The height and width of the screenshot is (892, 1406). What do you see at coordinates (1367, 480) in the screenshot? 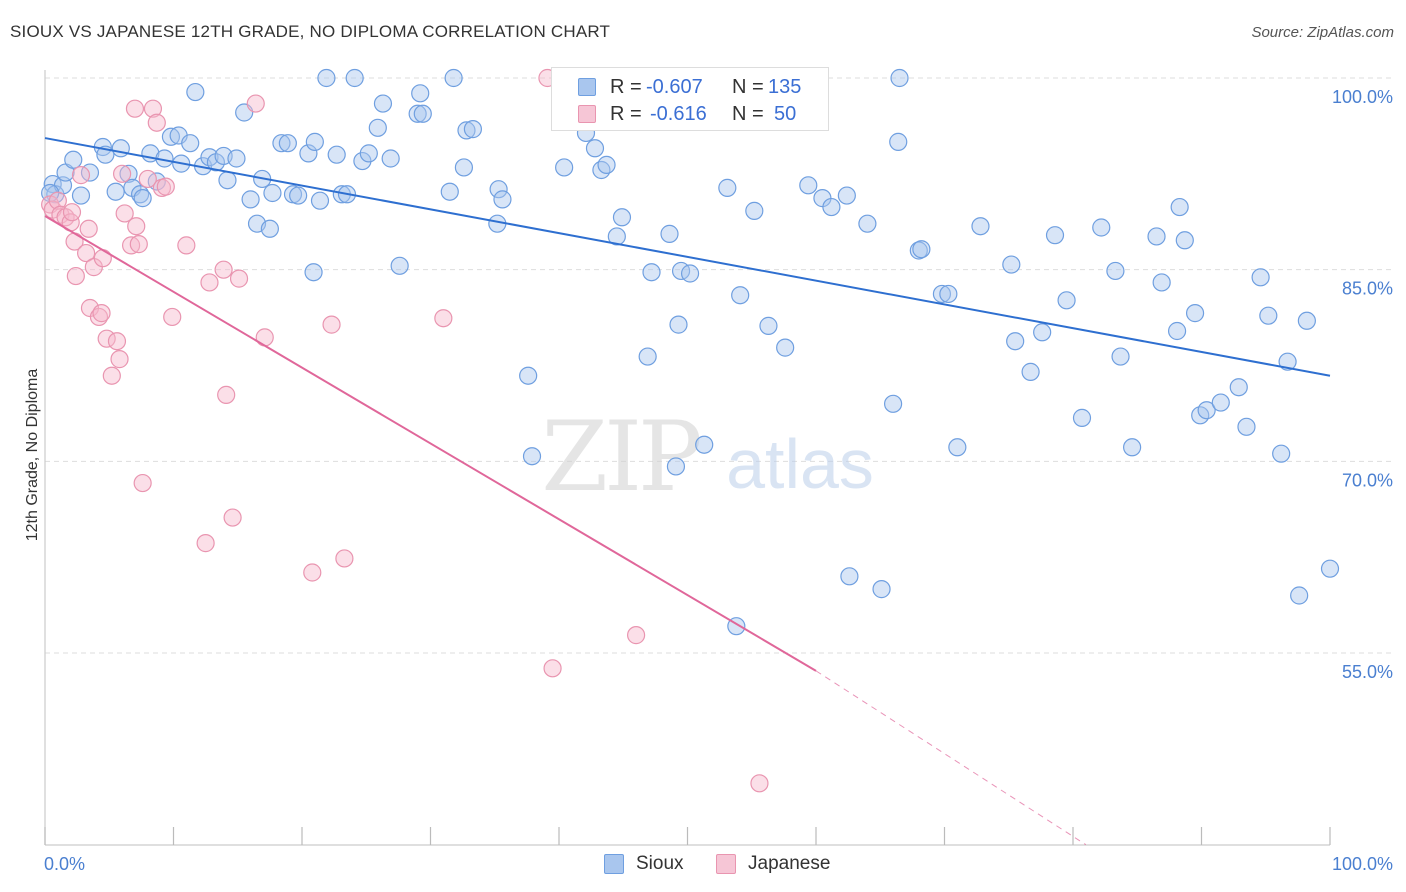
I see `y-tick-label: 70.0%` at bounding box center [1367, 480].